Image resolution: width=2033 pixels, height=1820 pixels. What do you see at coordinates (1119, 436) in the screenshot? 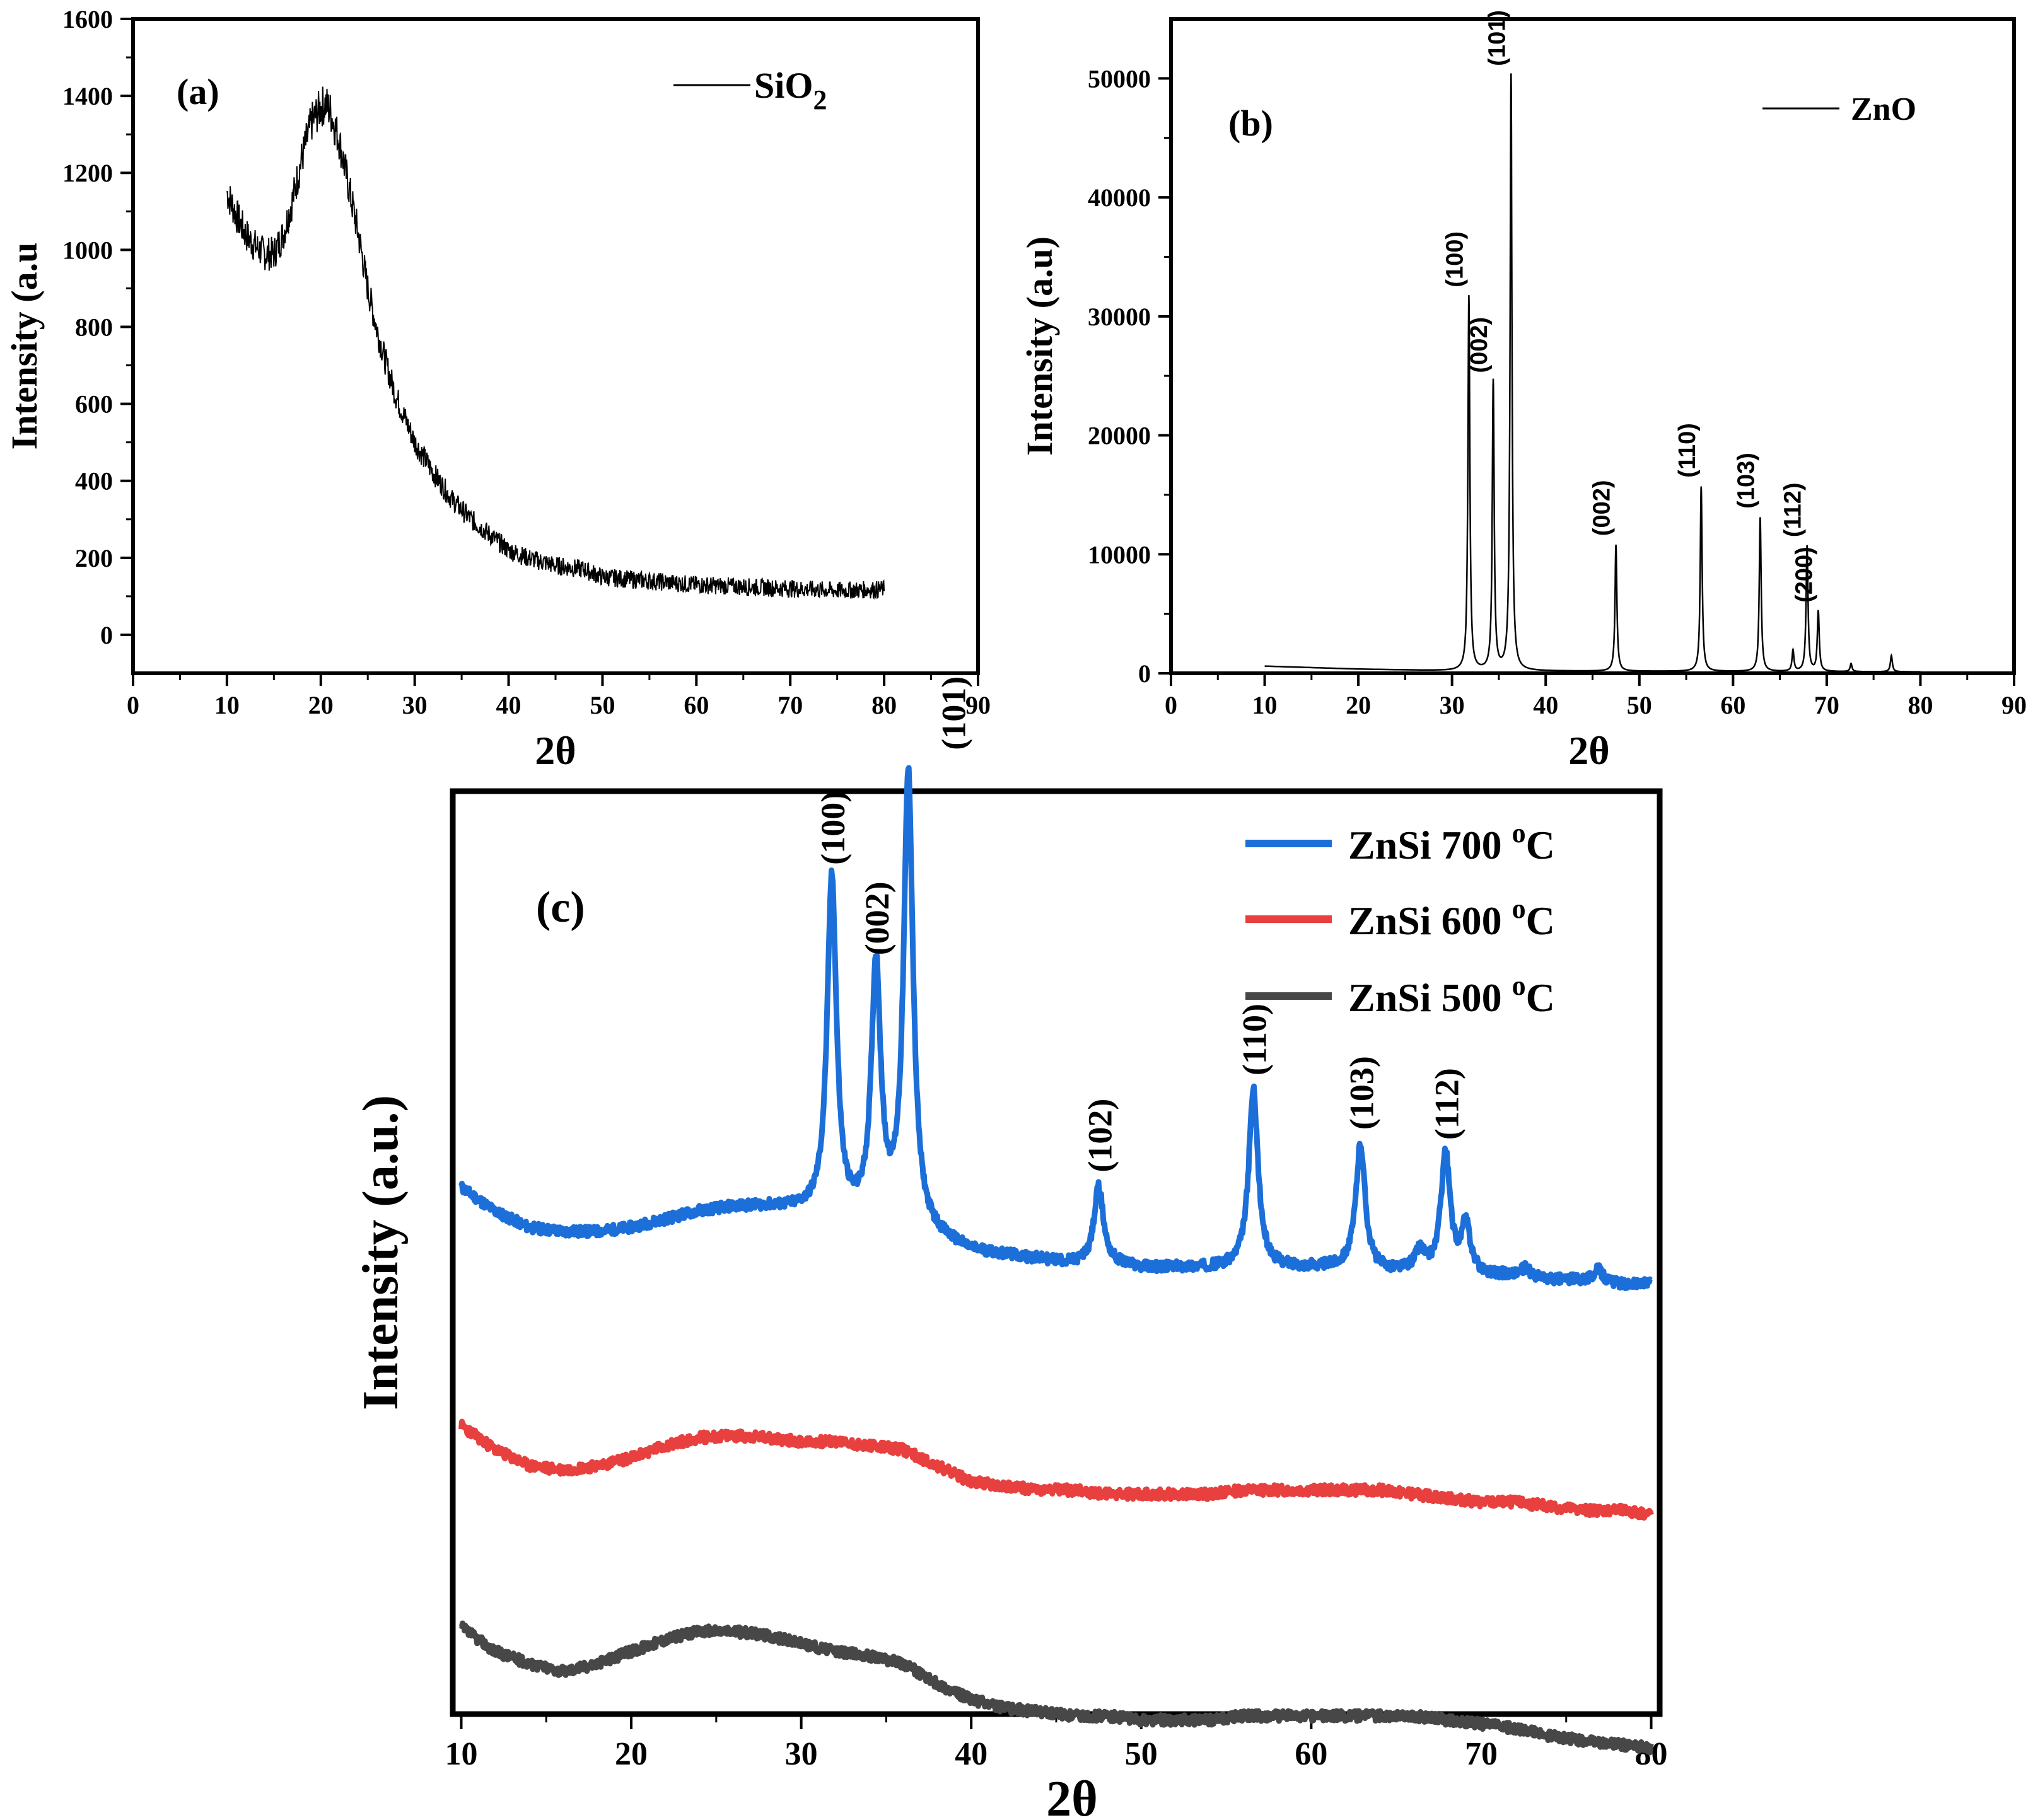
I see `panel-b-y-tick-label: 20000` at bounding box center [1119, 436].